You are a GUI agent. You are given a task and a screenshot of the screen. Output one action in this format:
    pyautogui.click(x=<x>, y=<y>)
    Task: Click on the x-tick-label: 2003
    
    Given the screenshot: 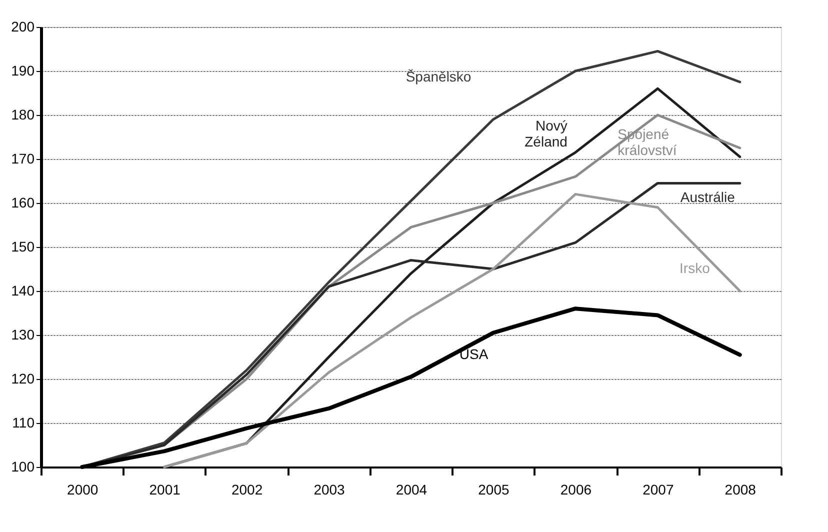 What is the action you would take?
    pyautogui.click(x=330, y=490)
    